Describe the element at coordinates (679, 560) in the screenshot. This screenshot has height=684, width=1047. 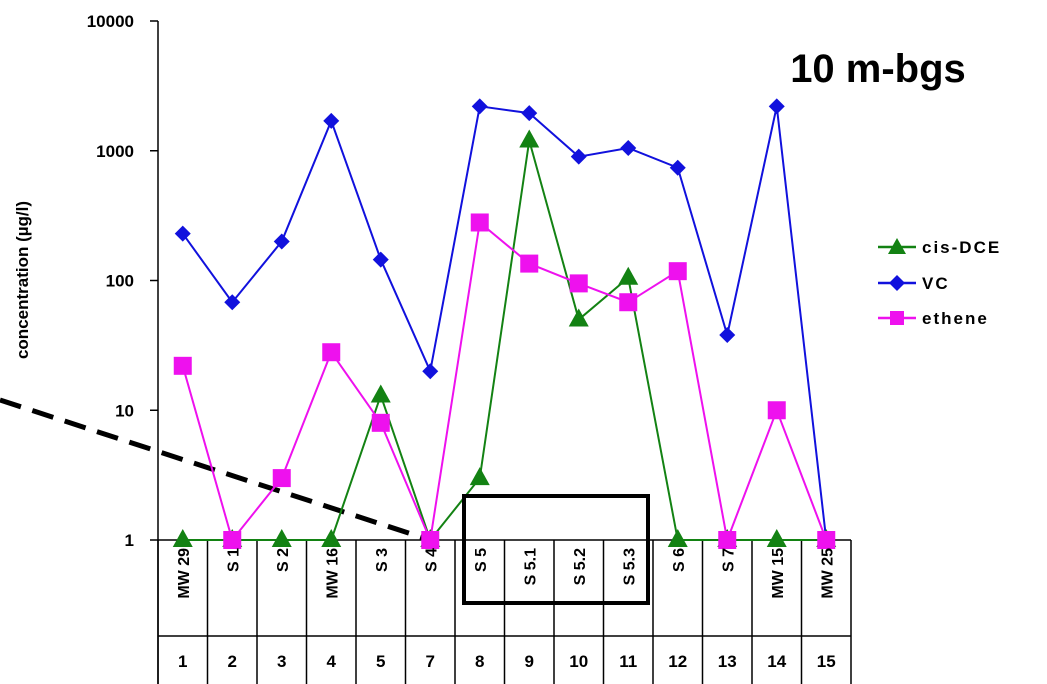
I see `x-tick-label: S 6` at that location.